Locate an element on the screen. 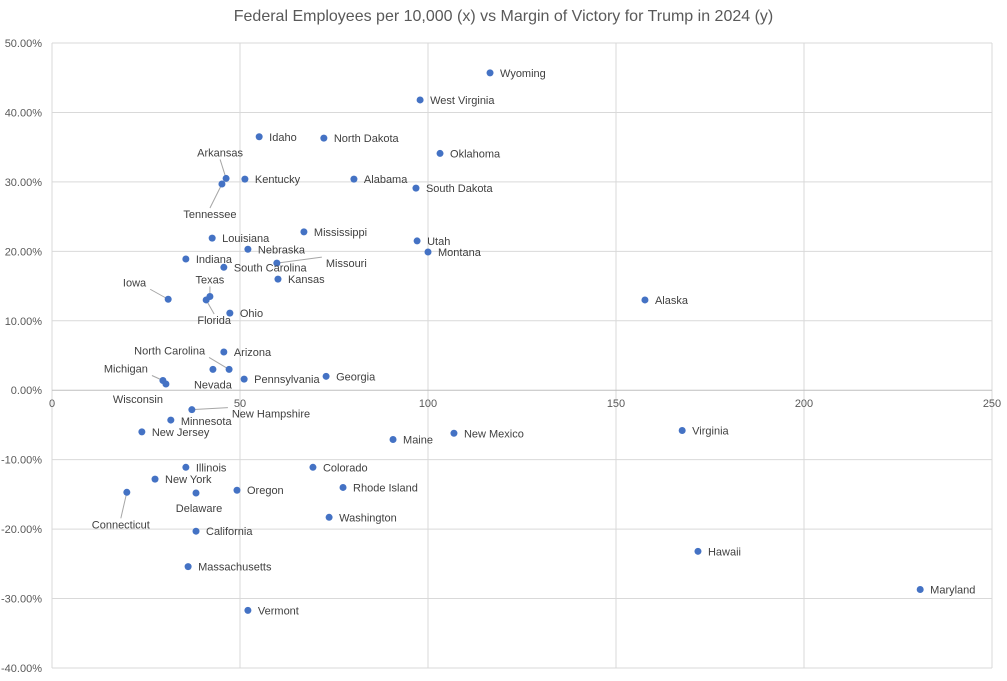 The width and height of the screenshot is (1007, 681). data-label: Oregon is located at coordinates (265, 491).